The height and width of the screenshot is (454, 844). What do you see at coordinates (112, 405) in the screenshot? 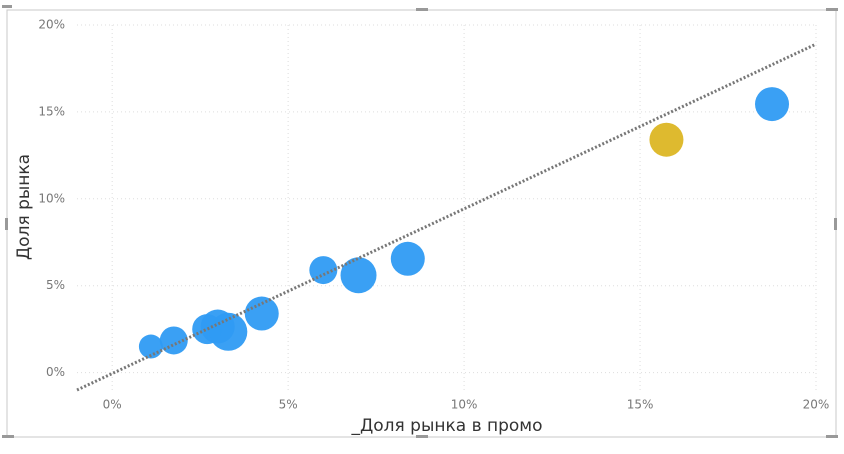
I see `x-tick-label: 0%` at bounding box center [112, 405].